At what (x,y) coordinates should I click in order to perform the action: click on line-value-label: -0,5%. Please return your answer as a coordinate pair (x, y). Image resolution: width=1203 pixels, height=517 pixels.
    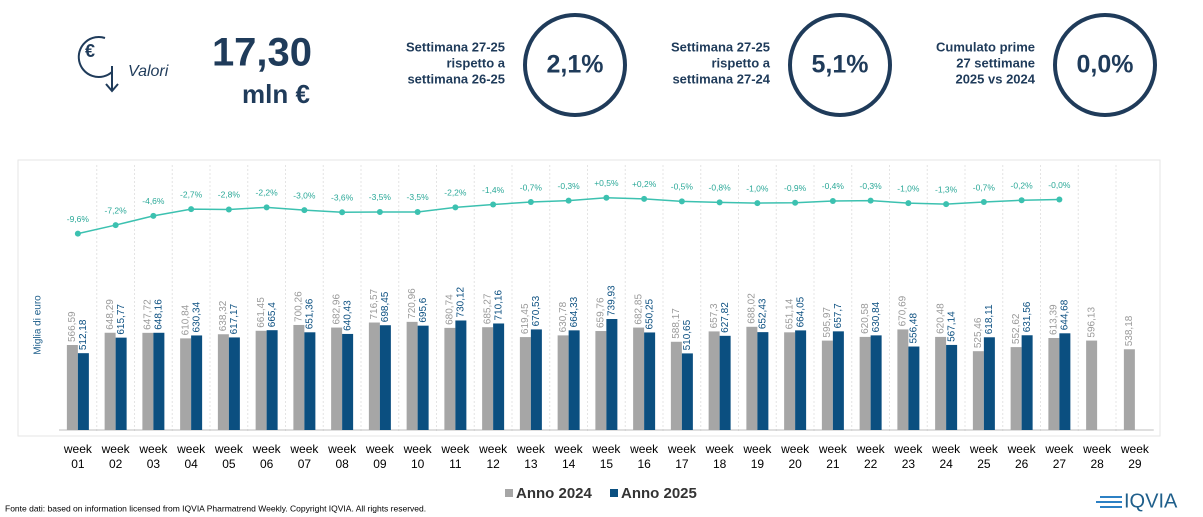
    Looking at the image, I should click on (682, 187).